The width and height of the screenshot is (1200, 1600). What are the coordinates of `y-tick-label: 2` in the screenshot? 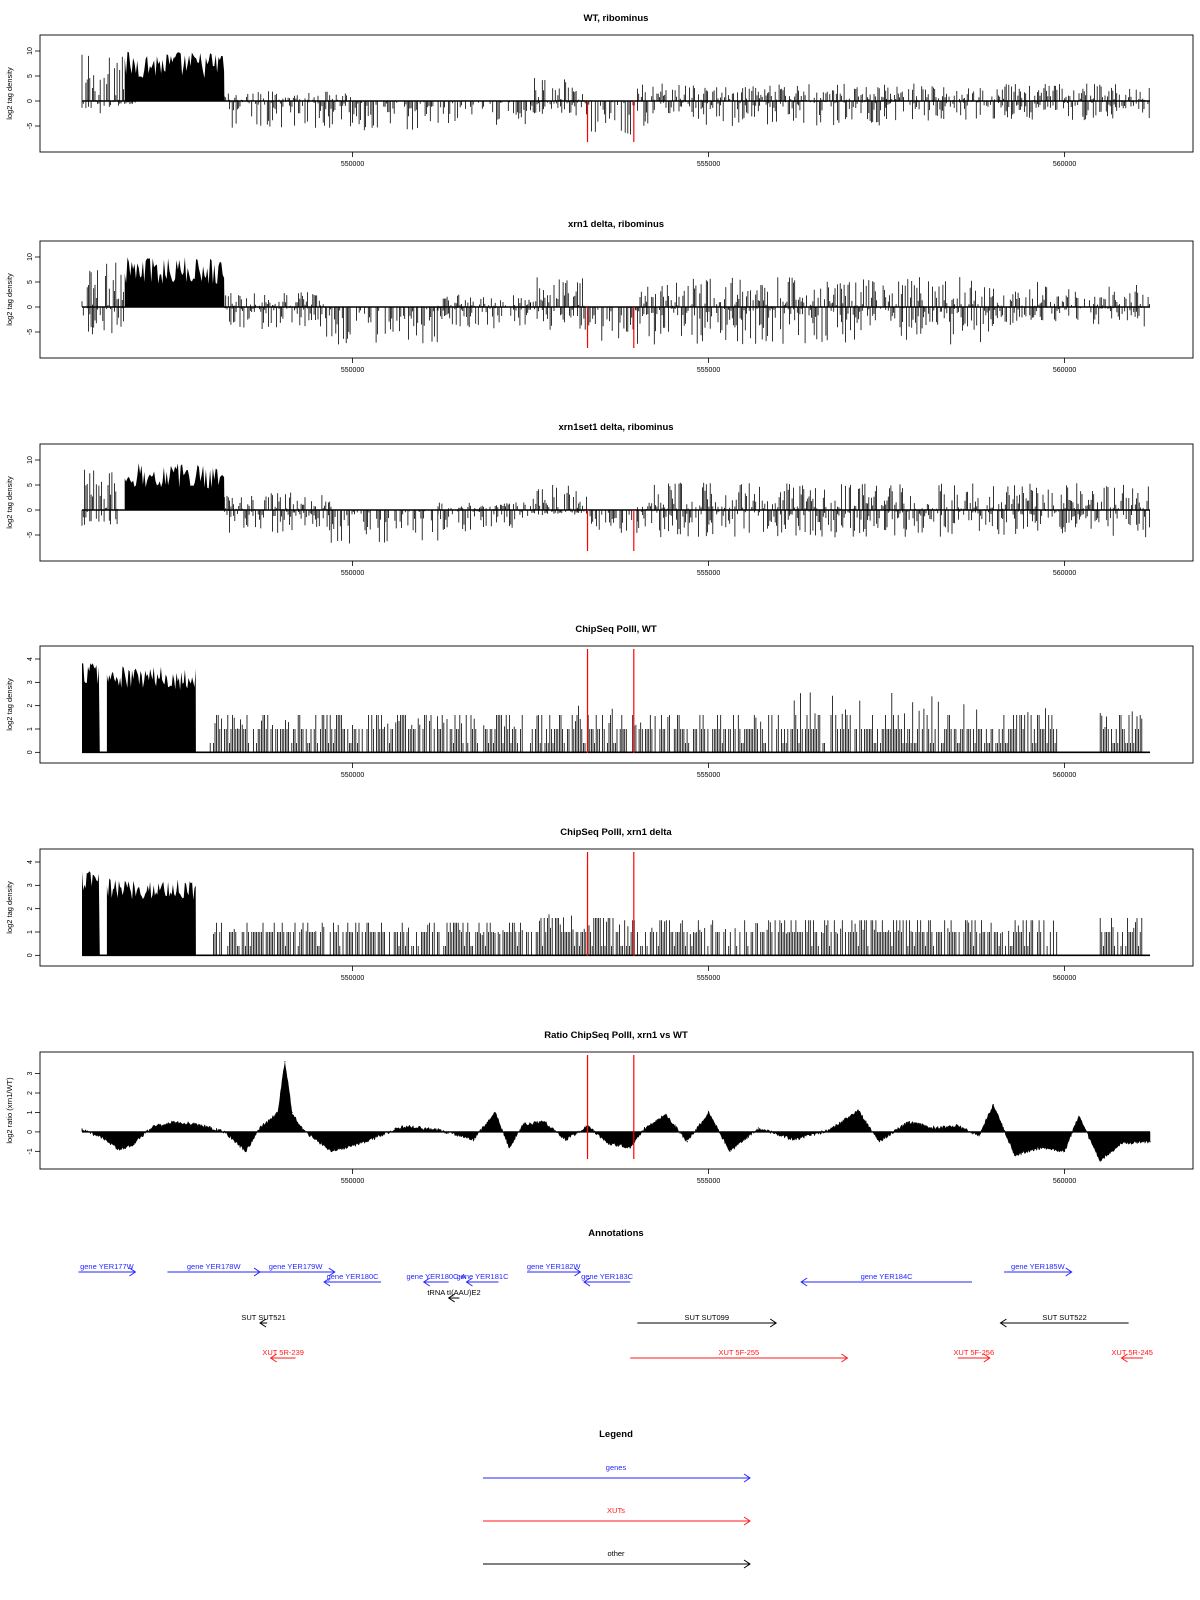 It's located at (30, 706).